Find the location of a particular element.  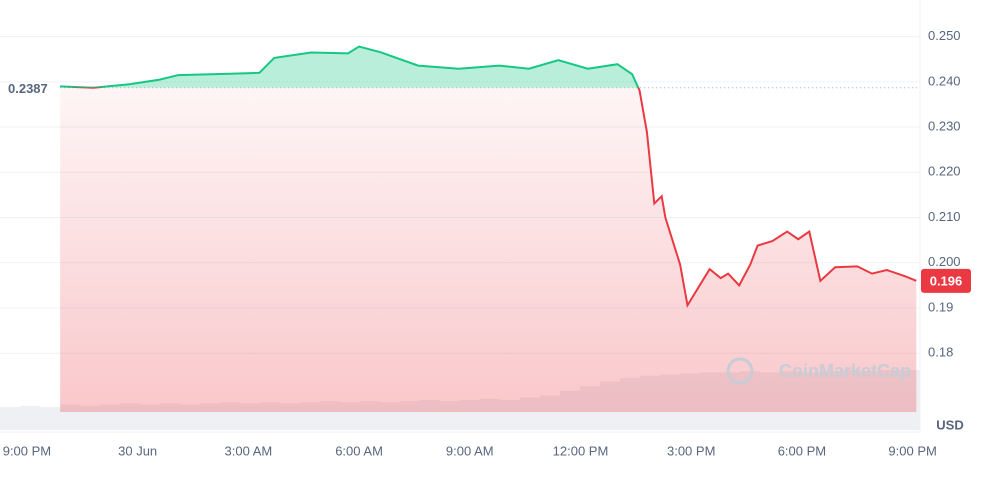

x-tick-label: 6:00 PM is located at coordinates (802, 450).